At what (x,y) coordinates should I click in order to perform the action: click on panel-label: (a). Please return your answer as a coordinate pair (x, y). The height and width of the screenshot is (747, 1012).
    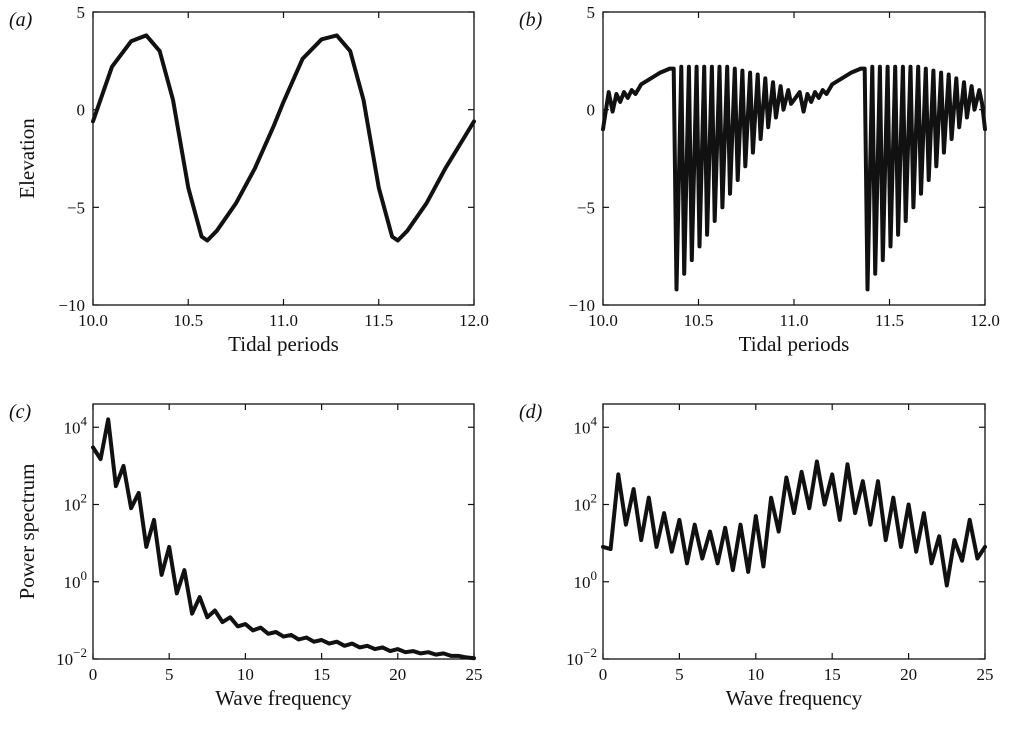
    Looking at the image, I should click on (21, 20).